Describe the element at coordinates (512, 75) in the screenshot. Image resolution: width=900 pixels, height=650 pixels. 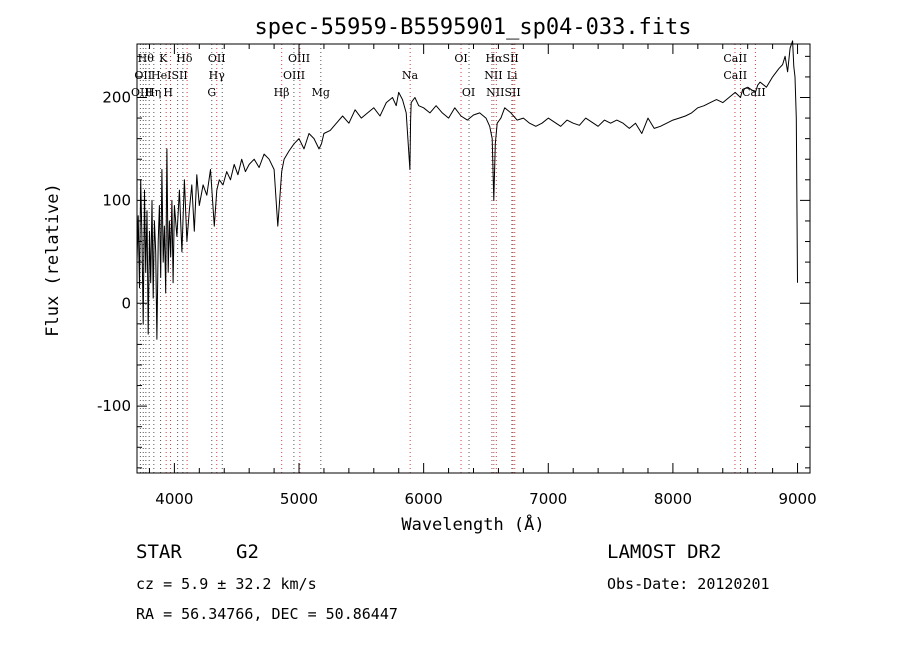
I see `line-id-label: Li` at that location.